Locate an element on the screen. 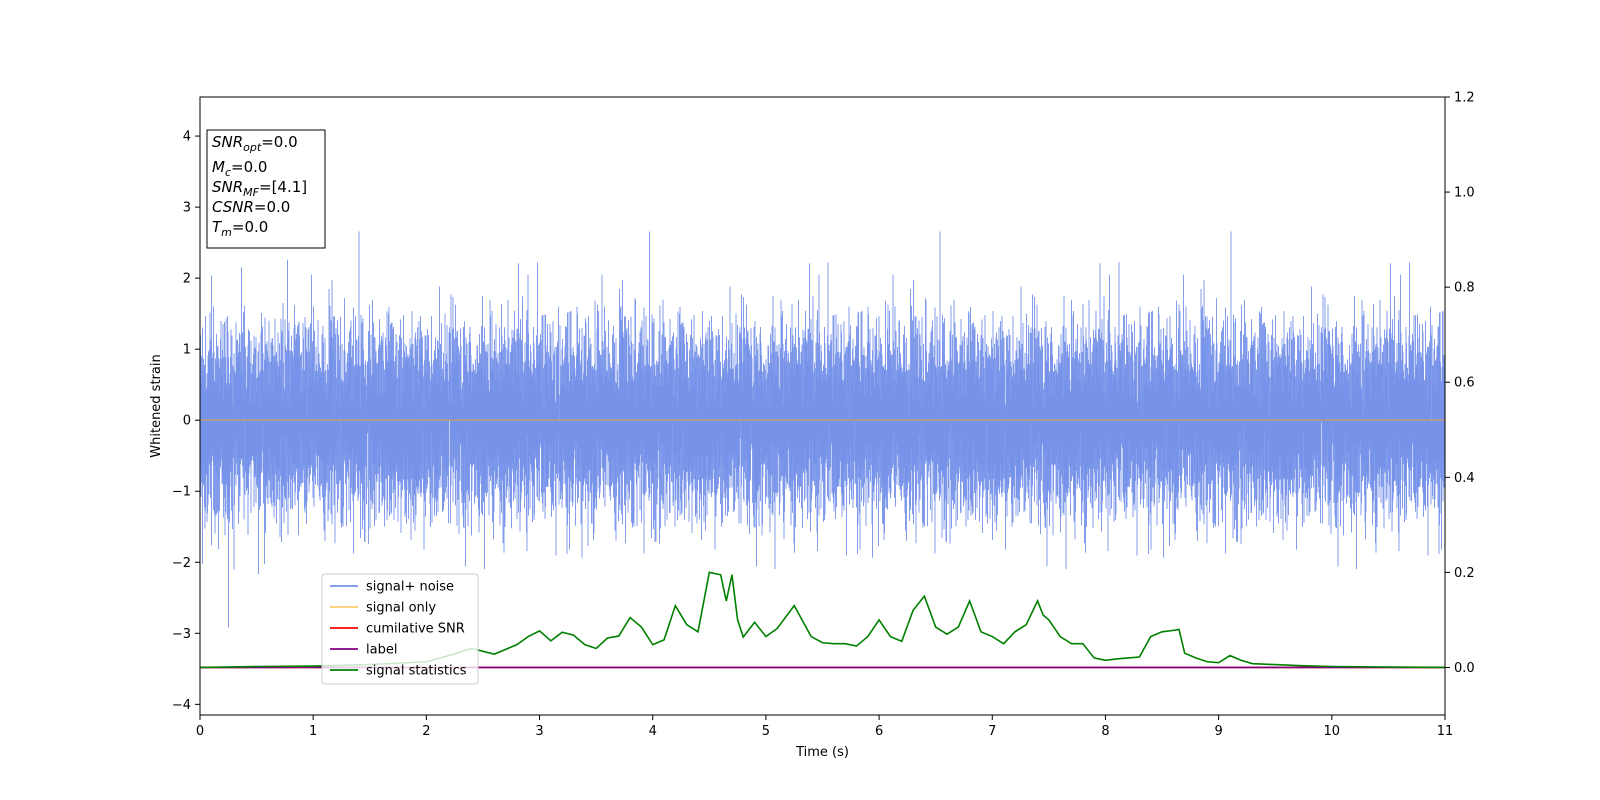 This screenshot has height=800, width=1600. legend-entry: signal statistics is located at coordinates (398, 671).